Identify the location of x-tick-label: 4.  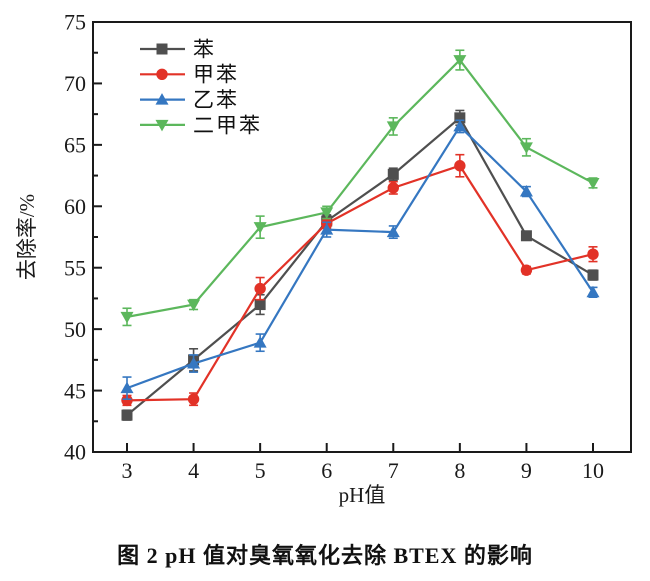
(193, 470).